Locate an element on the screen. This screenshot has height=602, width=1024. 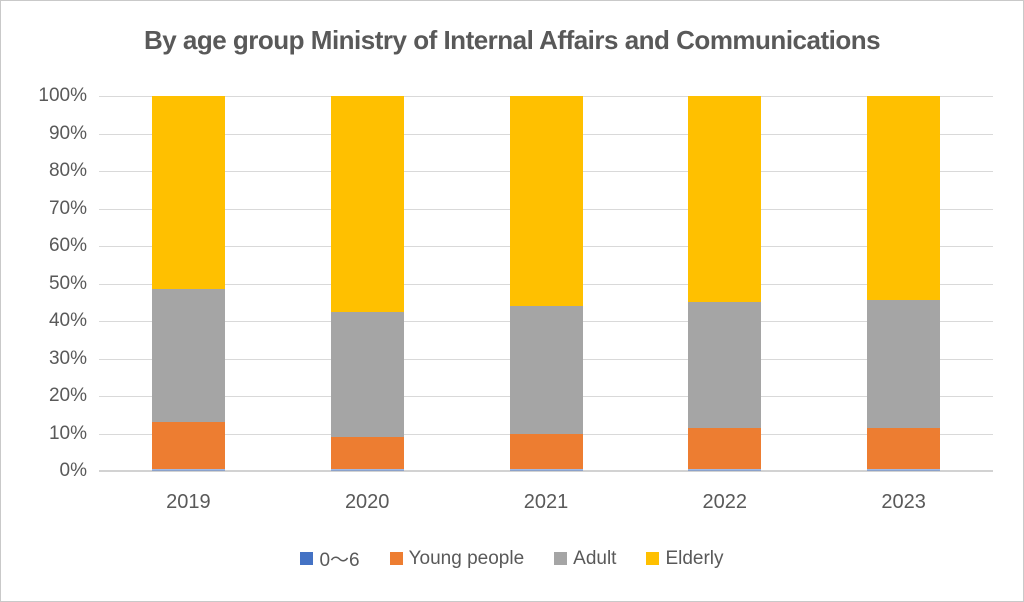
bar-segment-adult-2023 is located at coordinates (904, 364).